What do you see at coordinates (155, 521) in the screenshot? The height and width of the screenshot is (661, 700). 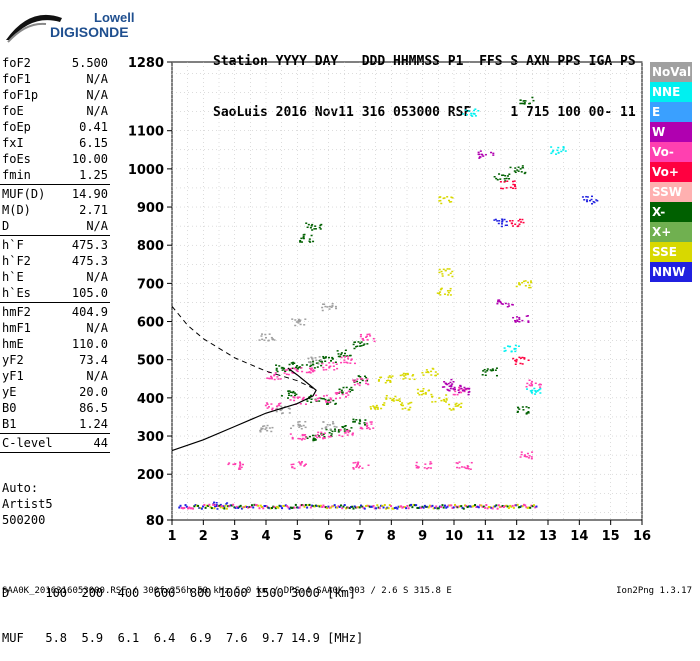 I see `y-tick-label: 80` at bounding box center [155, 521].